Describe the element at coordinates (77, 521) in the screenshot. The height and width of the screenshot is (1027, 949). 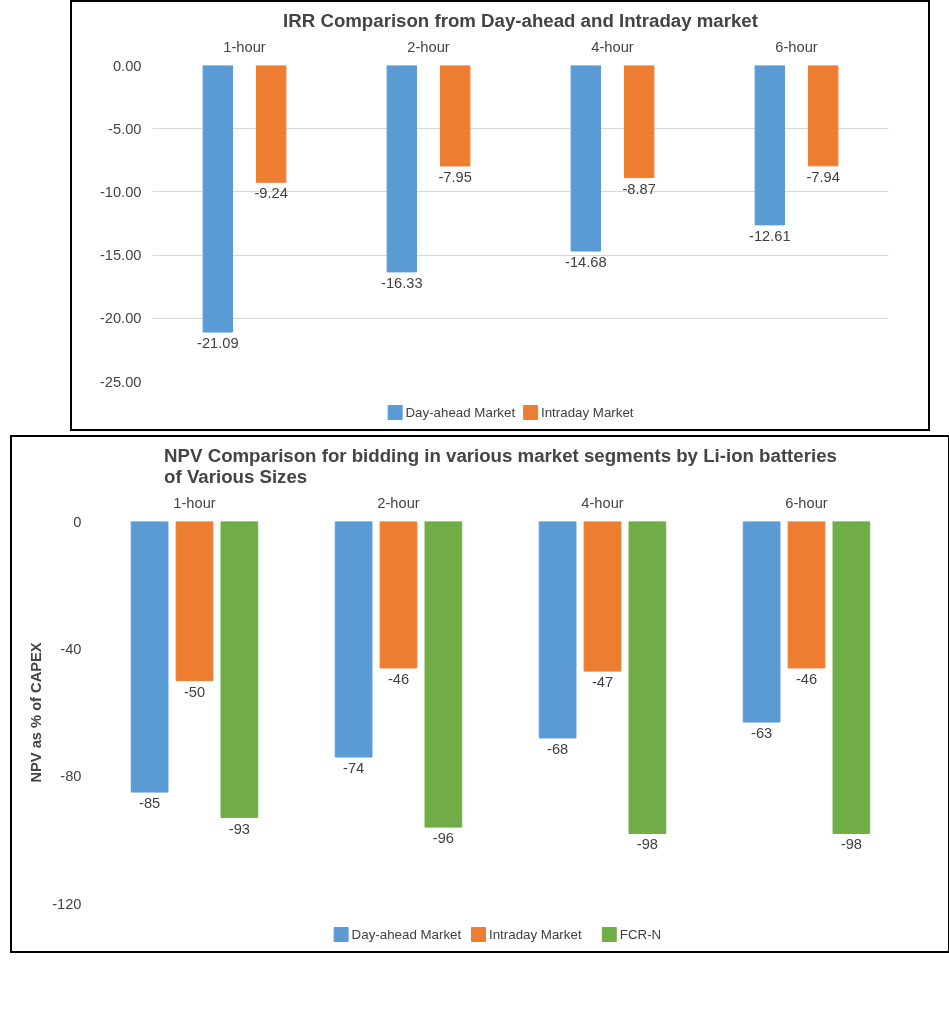
I see `y-tick-label: 0` at that location.